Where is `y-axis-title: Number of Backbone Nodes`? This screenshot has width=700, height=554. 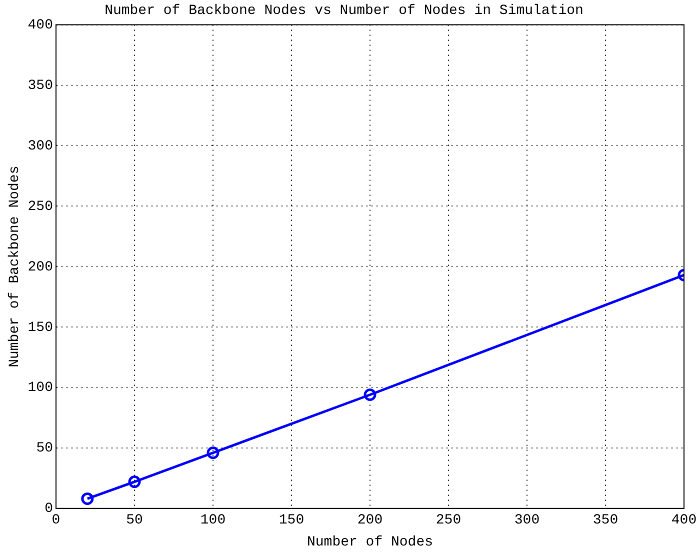 y-axis-title: Number of Backbone Nodes is located at coordinates (15, 267).